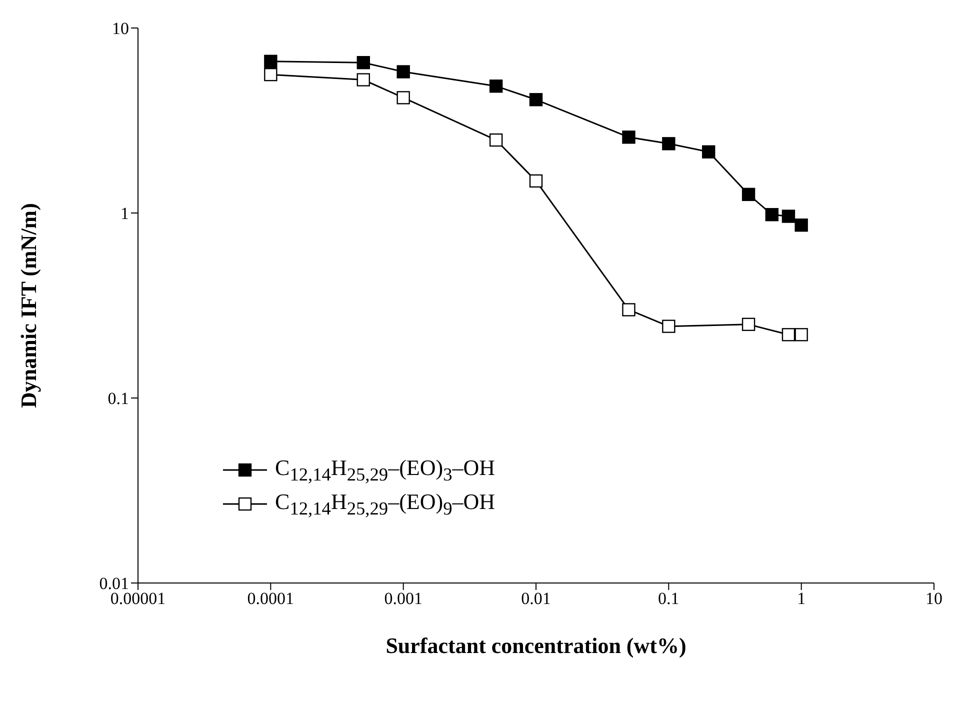 The width and height of the screenshot is (954, 721). Describe the element at coordinates (124, 214) in the screenshot. I see `y-tick-label: 1` at that location.